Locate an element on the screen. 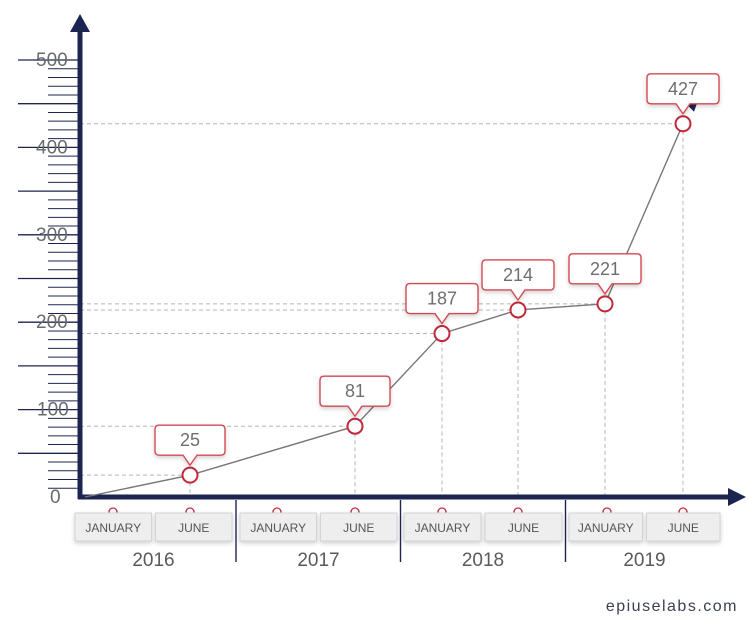 The height and width of the screenshot is (624, 750). y-tick-label: 0 is located at coordinates (55, 497).